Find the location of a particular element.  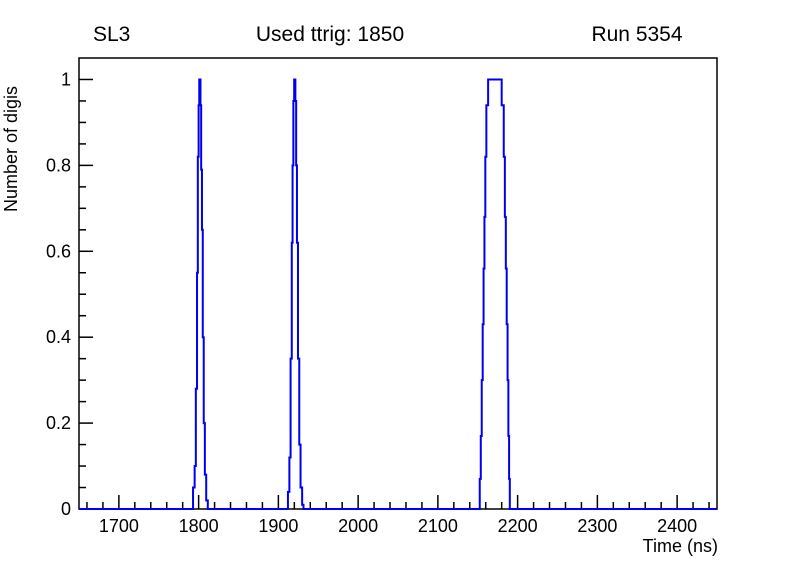

x-tick-label: 1900 is located at coordinates (278, 526).